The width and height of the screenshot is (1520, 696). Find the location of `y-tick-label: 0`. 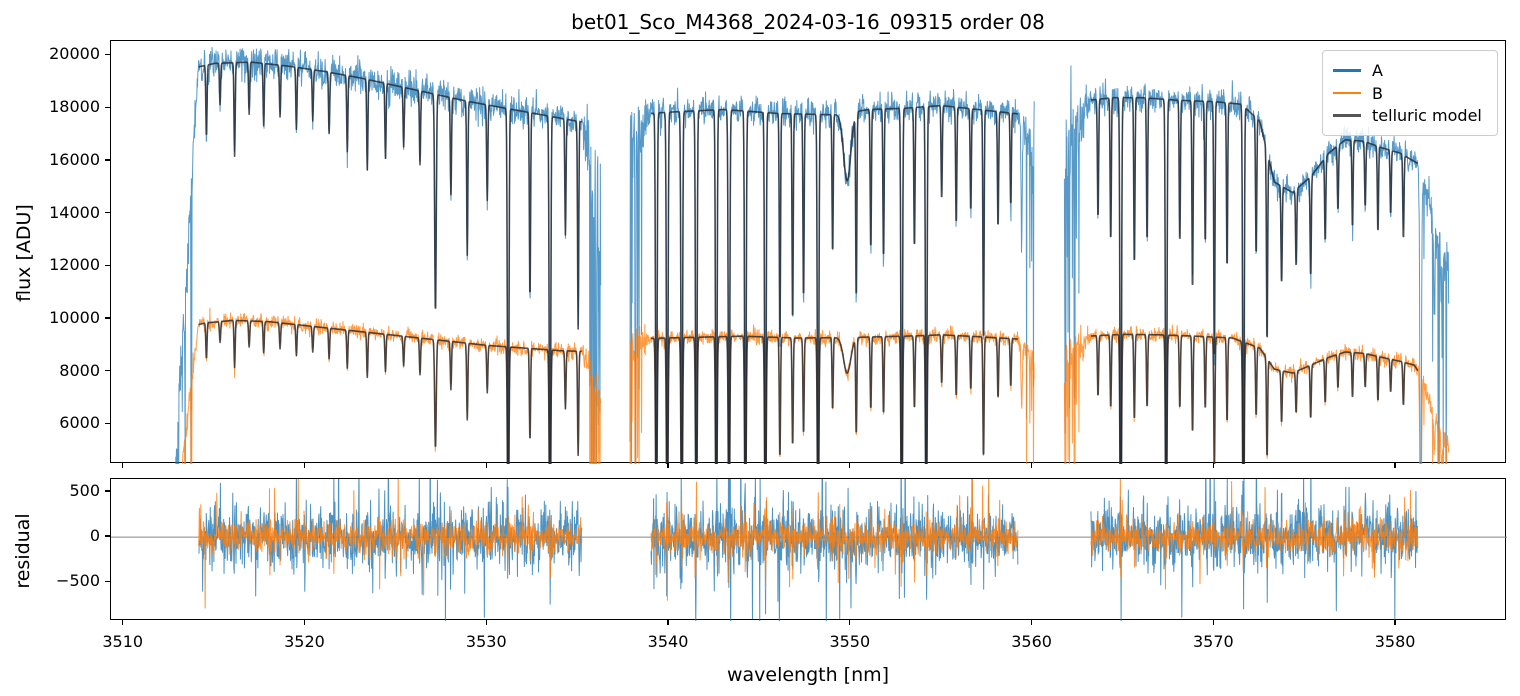

y-tick-label: 0 is located at coordinates (94, 536).